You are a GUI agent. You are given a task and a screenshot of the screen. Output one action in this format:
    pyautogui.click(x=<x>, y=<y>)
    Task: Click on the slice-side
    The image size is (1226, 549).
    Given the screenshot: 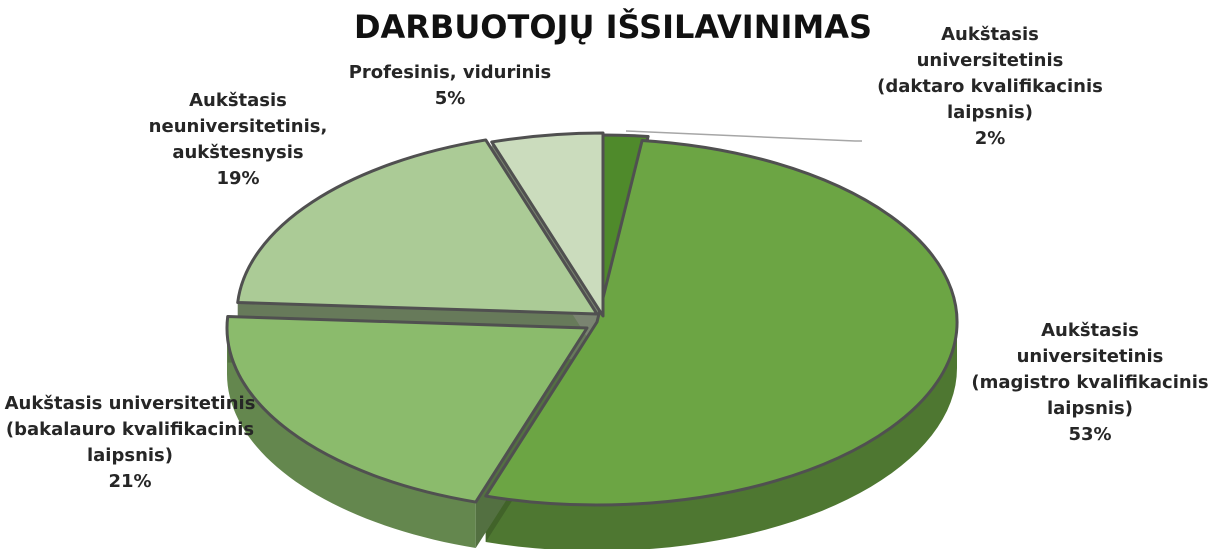 What is the action you would take?
    pyautogui.click(x=351, y=438)
    